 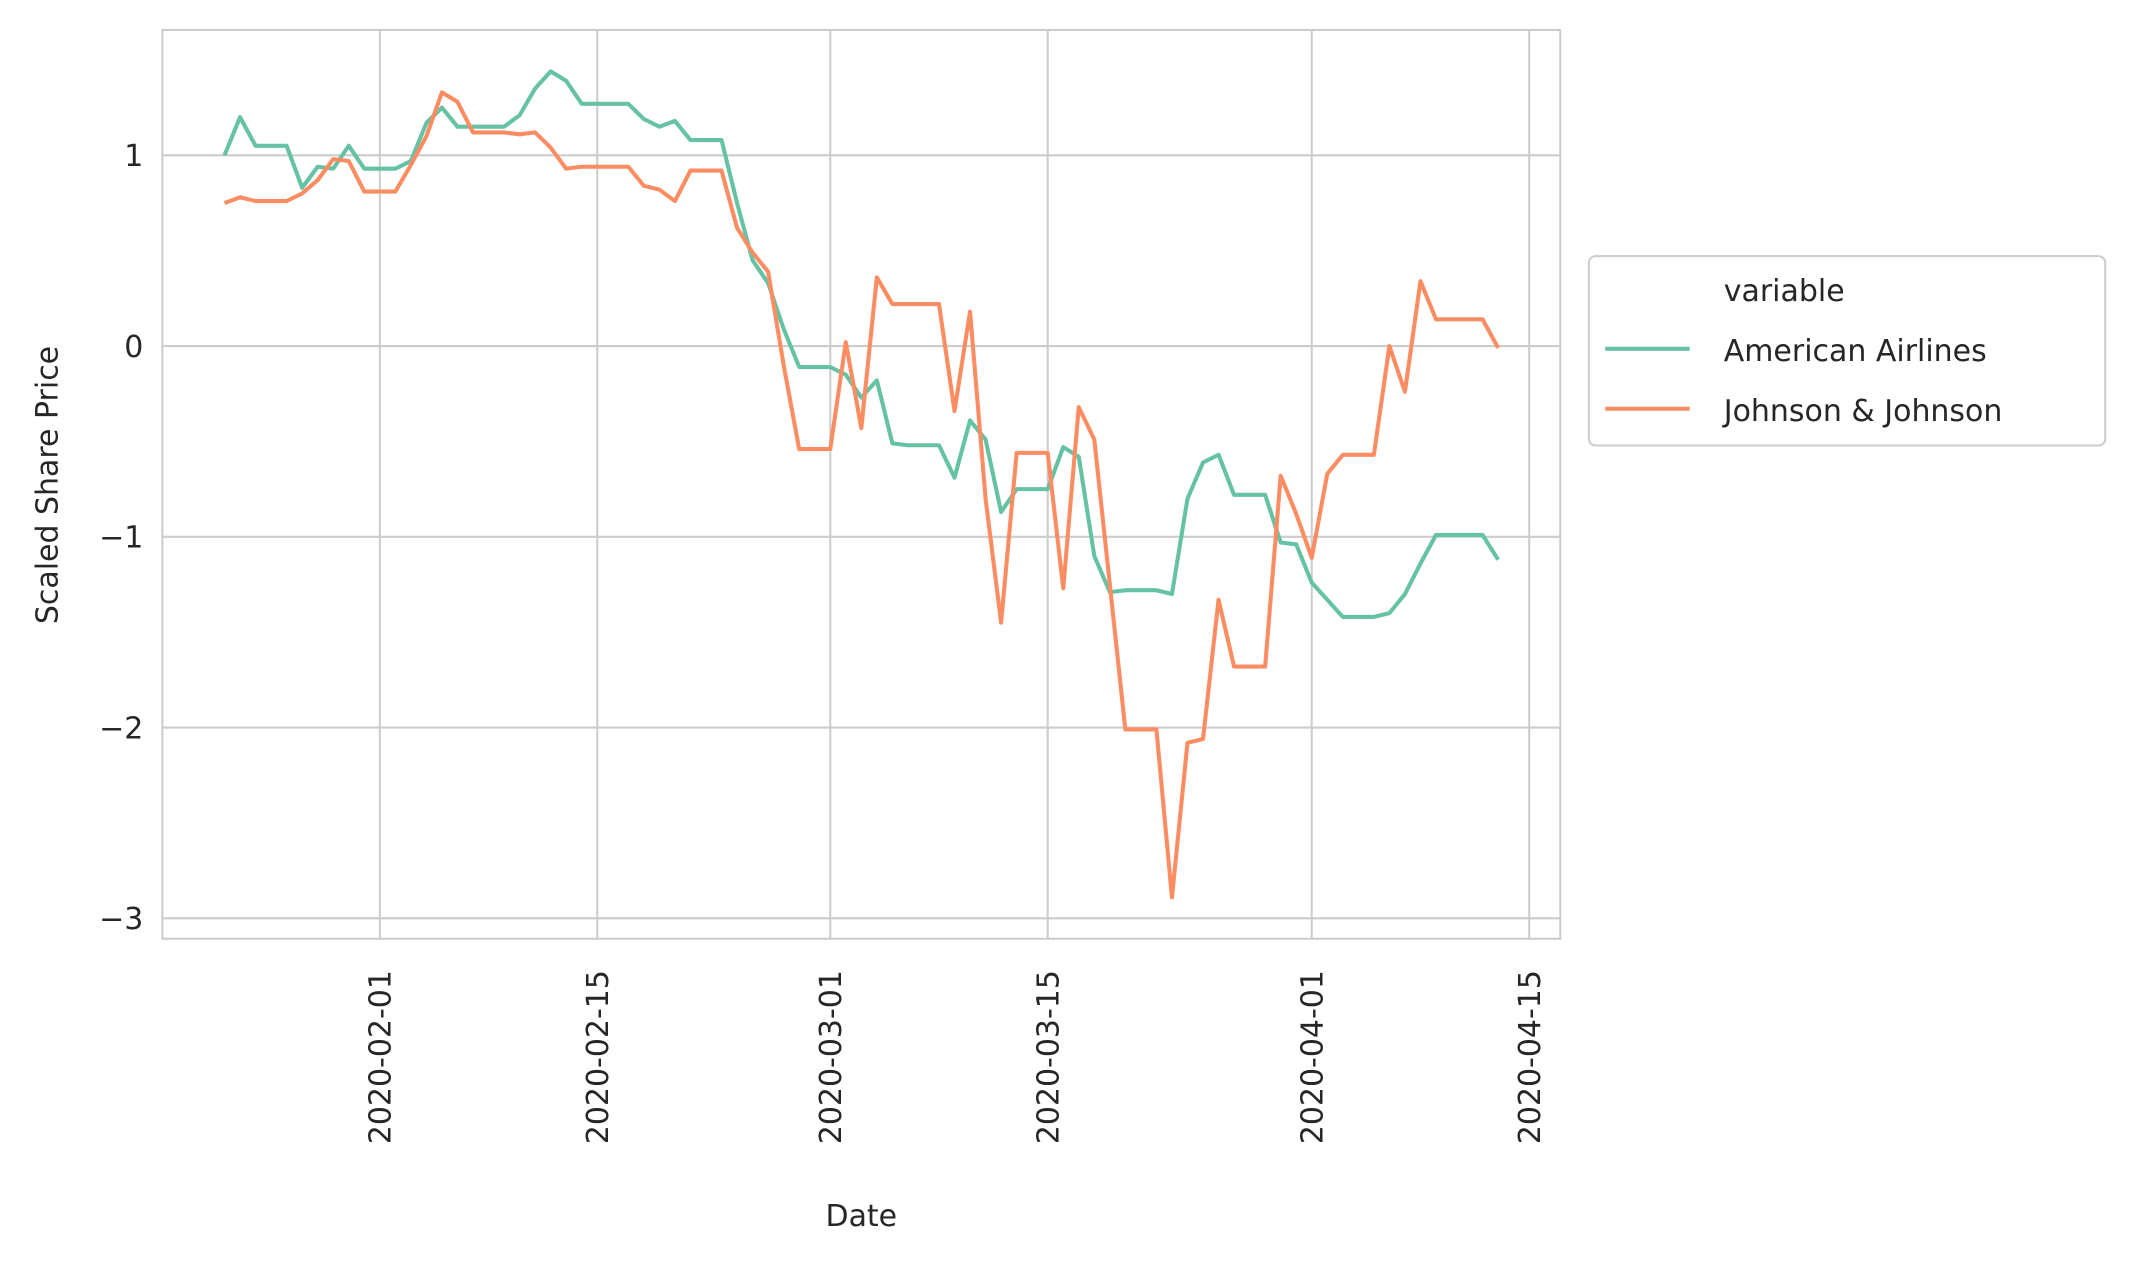 What do you see at coordinates (861, 1216) in the screenshot?
I see `x-axis-label: Date` at bounding box center [861, 1216].